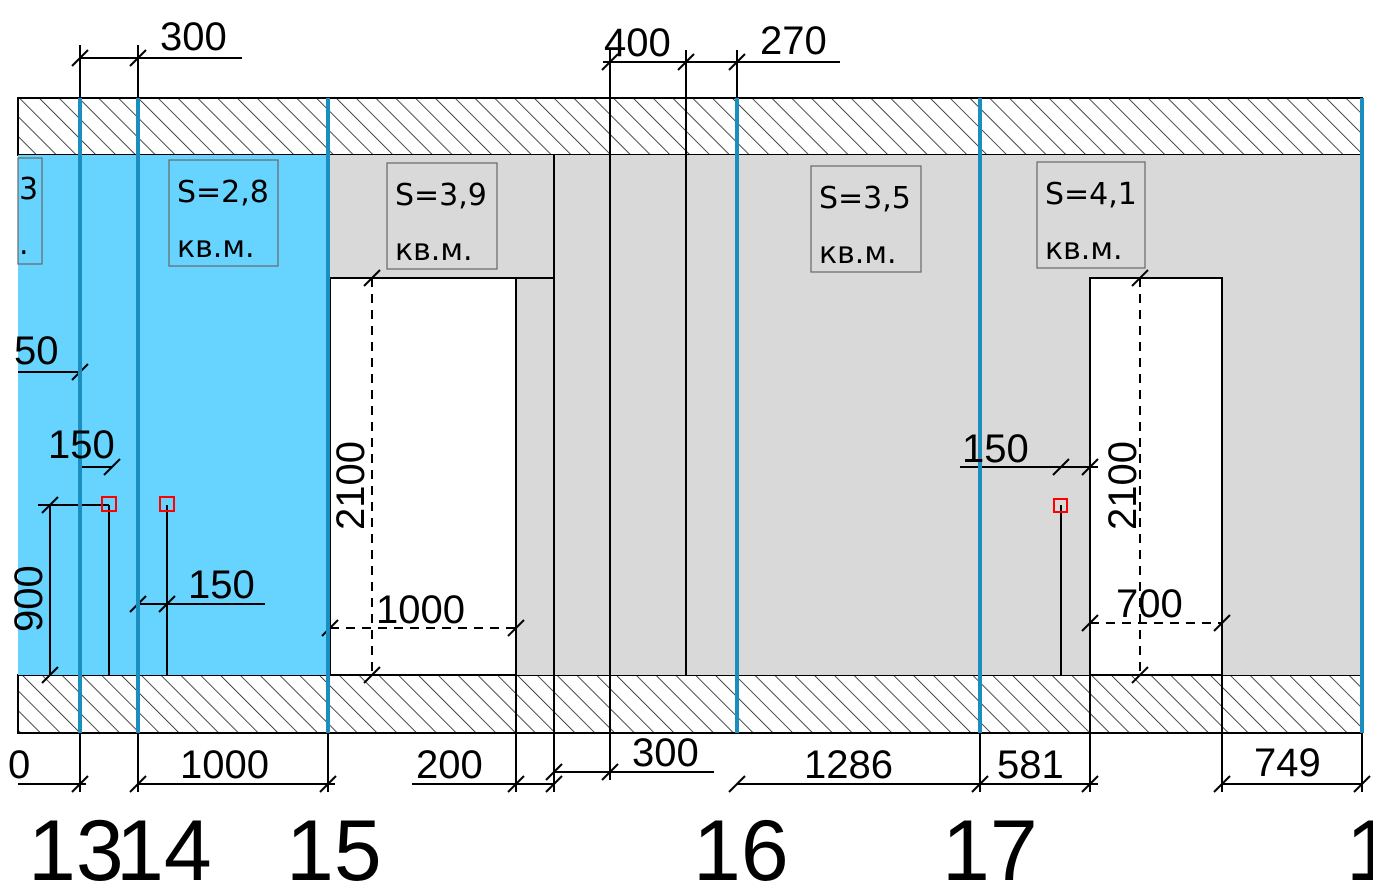 The width and height of the screenshot is (1373, 888). Describe the element at coordinates (741, 845) in the screenshot. I see `axis-label: 16` at that location.